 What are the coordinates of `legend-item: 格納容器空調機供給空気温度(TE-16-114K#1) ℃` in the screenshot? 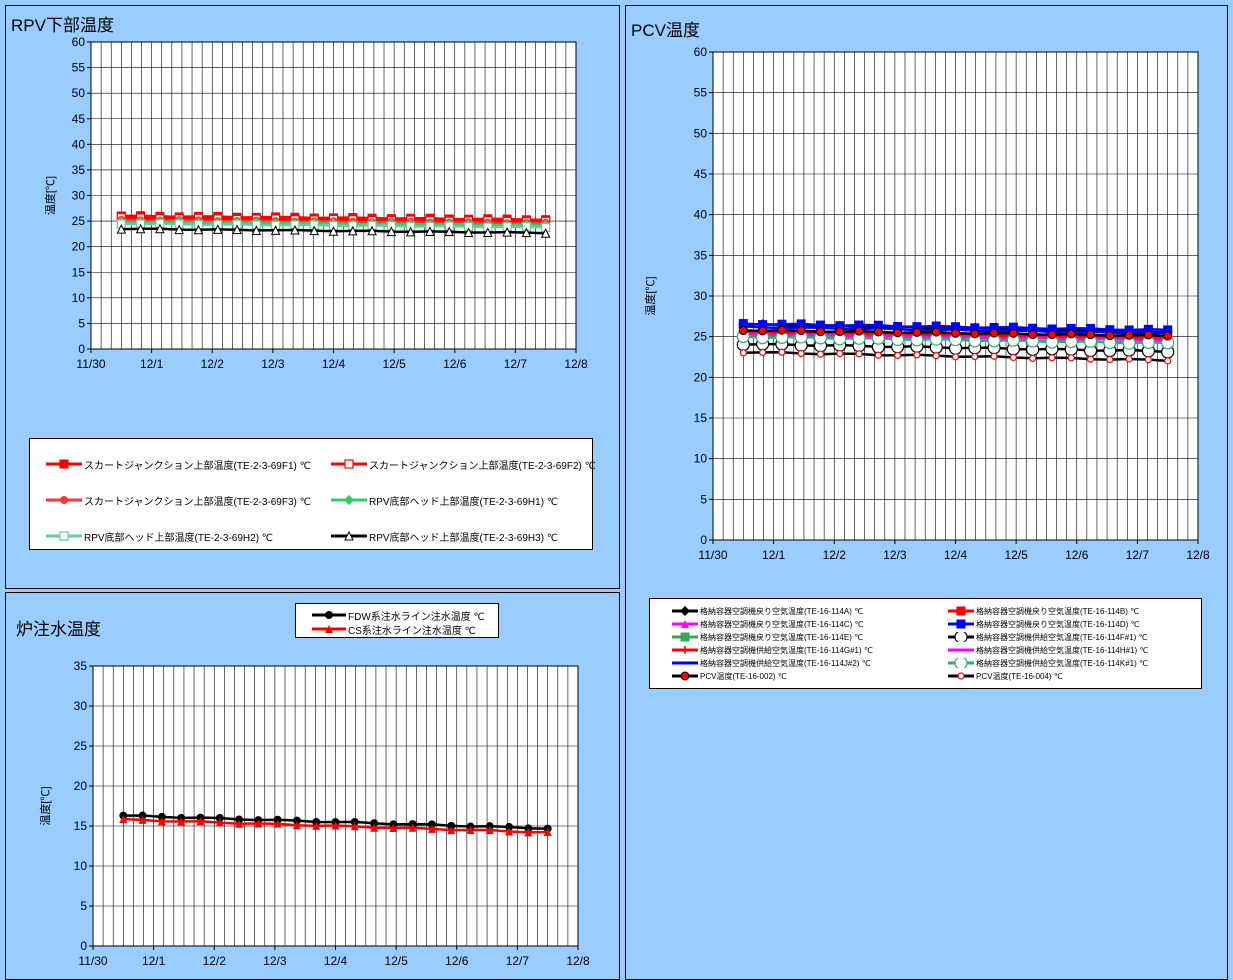 It's located at (1048, 663).